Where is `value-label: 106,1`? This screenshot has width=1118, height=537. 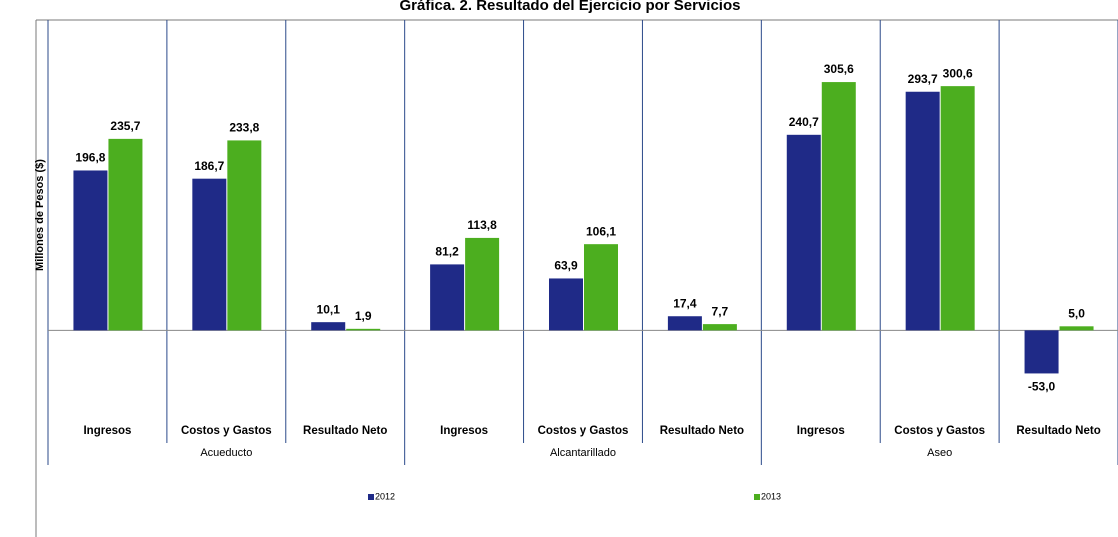 value-label: 106,1 is located at coordinates (601, 231).